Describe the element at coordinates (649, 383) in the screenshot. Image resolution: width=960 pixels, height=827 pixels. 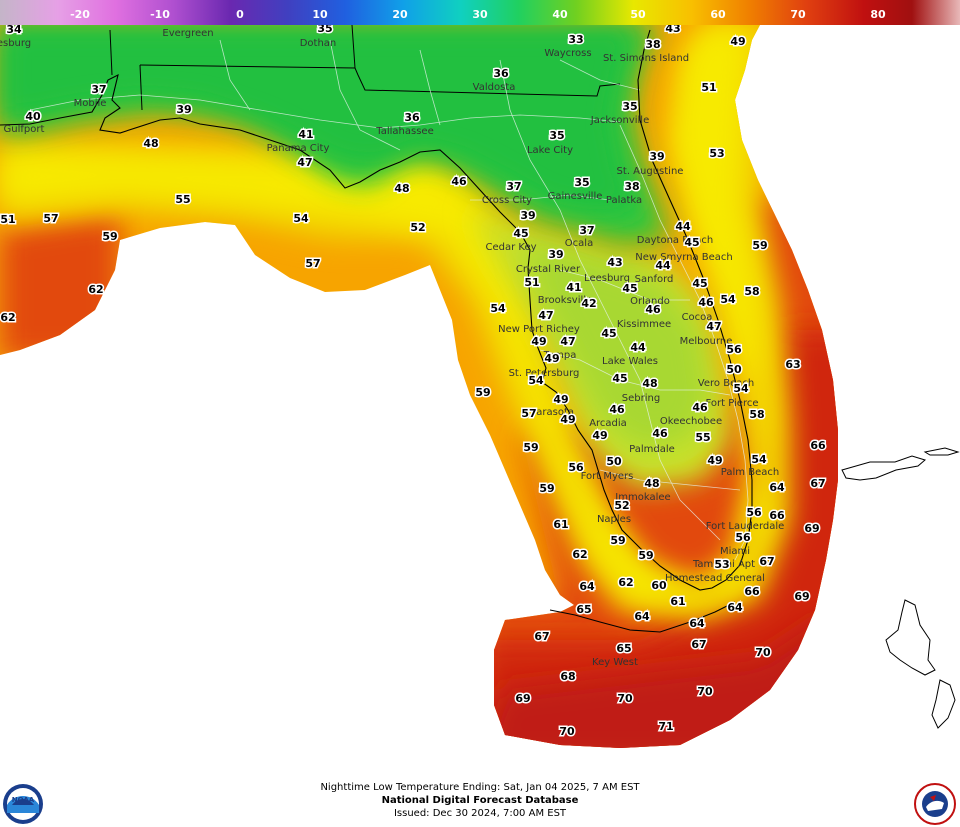
I see `temperature-value-label: 48` at that location.